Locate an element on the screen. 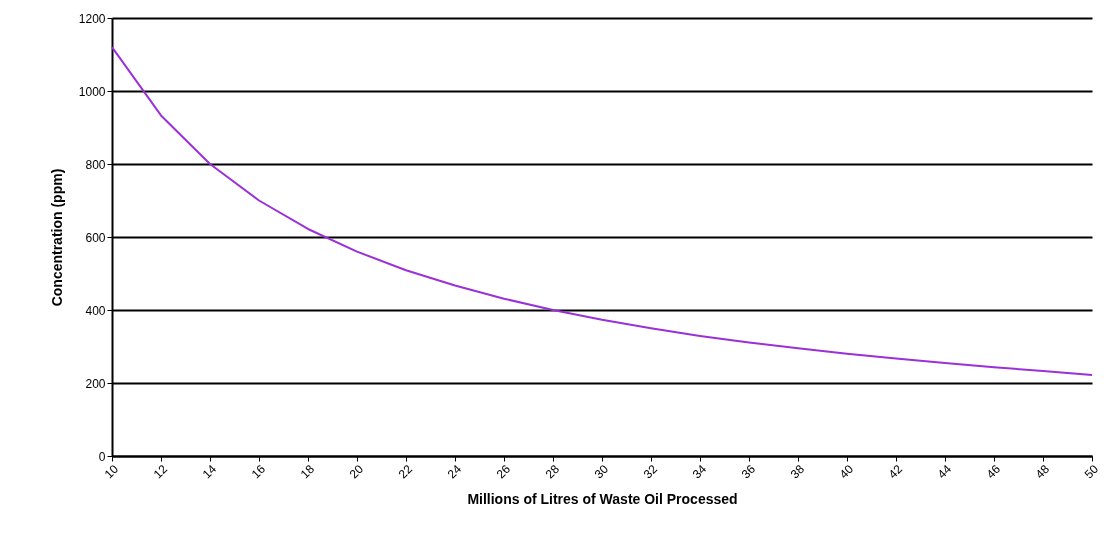 The width and height of the screenshot is (1107, 551). x-tick-label: 48 is located at coordinates (1042, 471).